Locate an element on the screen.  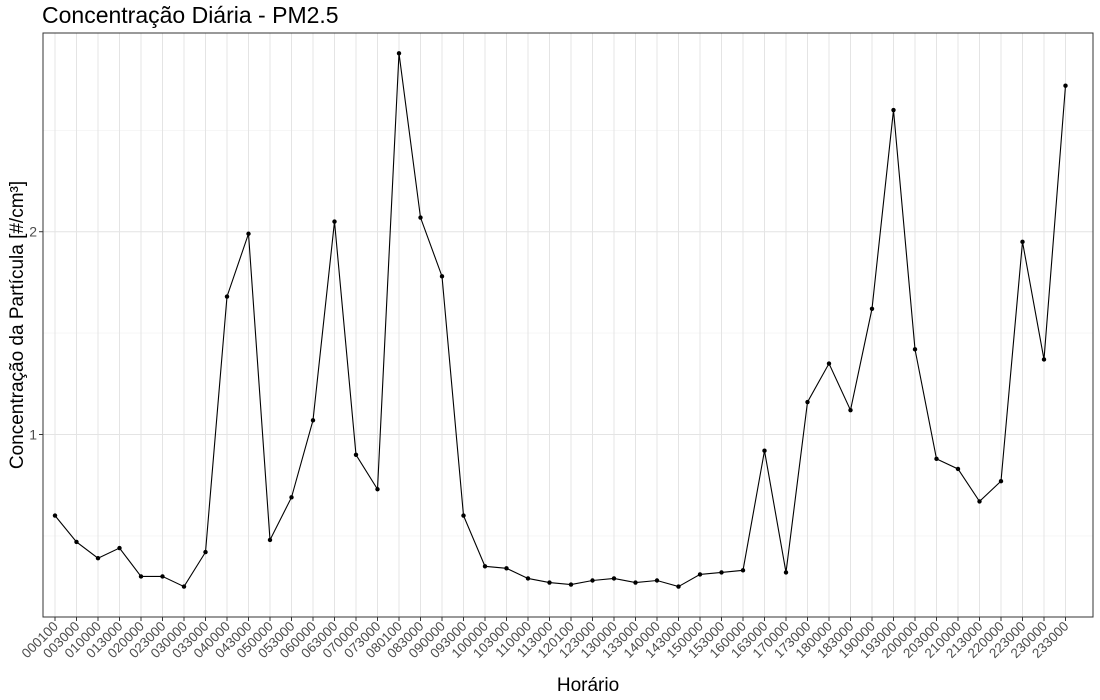
y-axis-label: Concentração da Partícula [#/cm³] is located at coordinates (17, 325).